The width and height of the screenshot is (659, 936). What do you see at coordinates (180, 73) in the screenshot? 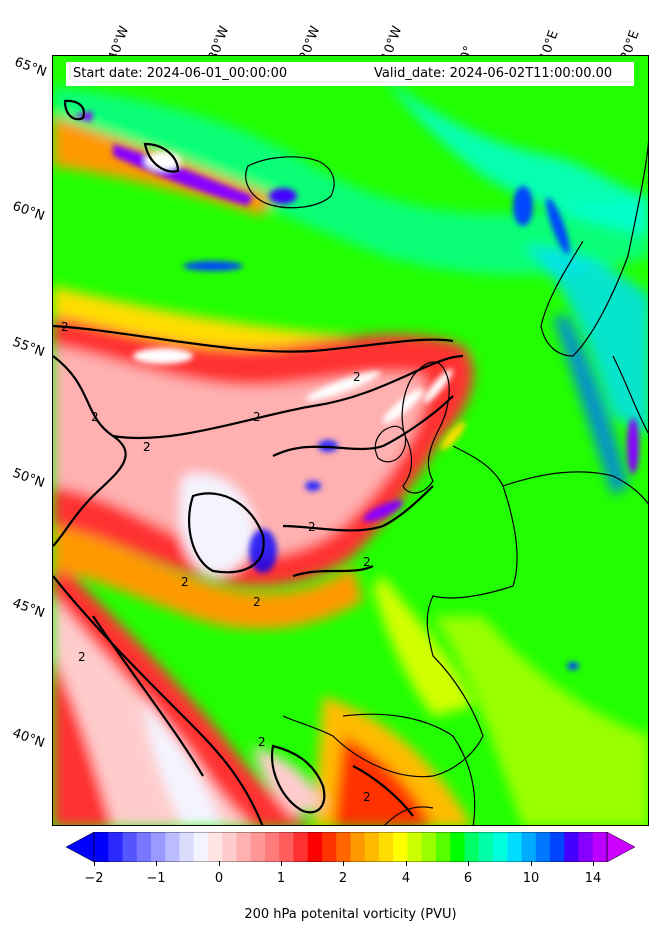
I see `start-date: Start date: 2024-06-01_00:00:00` at bounding box center [180, 73].